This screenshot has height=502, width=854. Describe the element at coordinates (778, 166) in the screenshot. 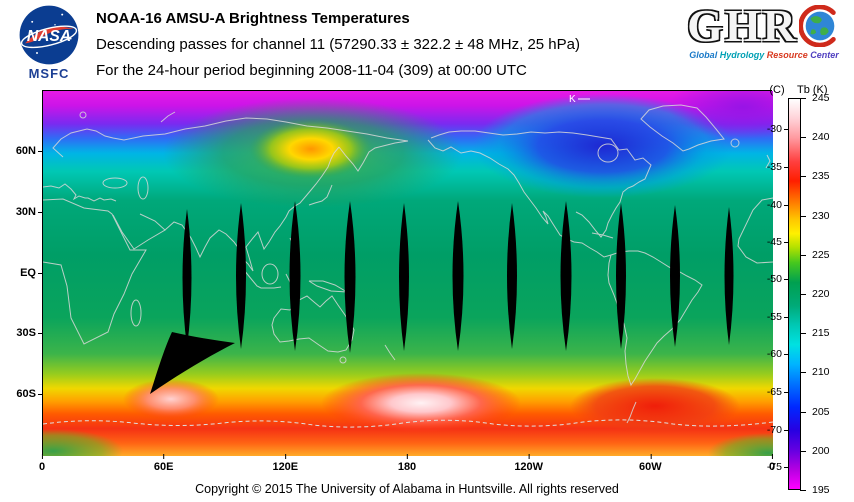

I see `celsius-tick-label: -35` at that location.